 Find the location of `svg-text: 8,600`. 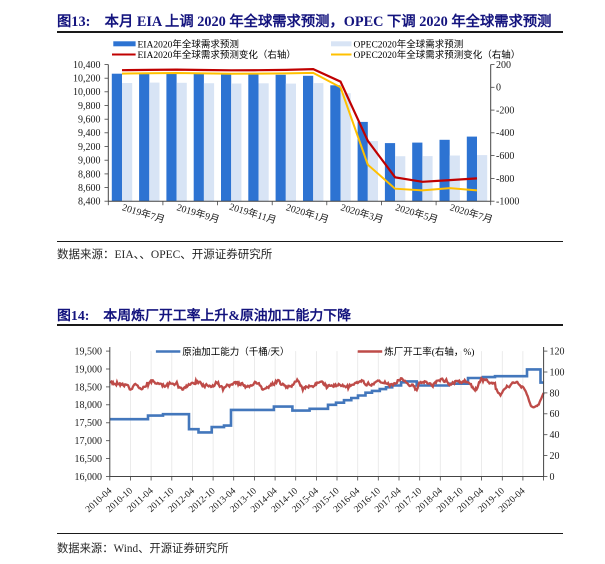

svg-text: 8,600 is located at coordinates (89, 188).